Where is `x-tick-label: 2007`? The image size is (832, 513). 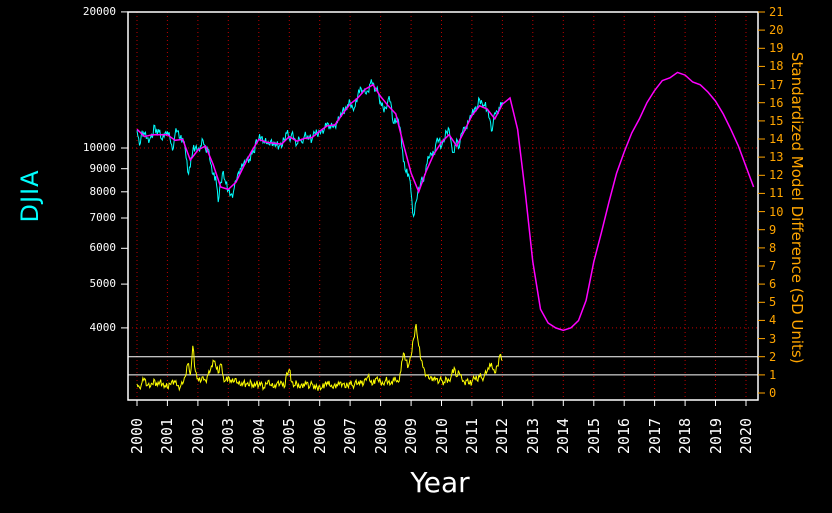 x-tick-label: 2007 is located at coordinates (350, 436).